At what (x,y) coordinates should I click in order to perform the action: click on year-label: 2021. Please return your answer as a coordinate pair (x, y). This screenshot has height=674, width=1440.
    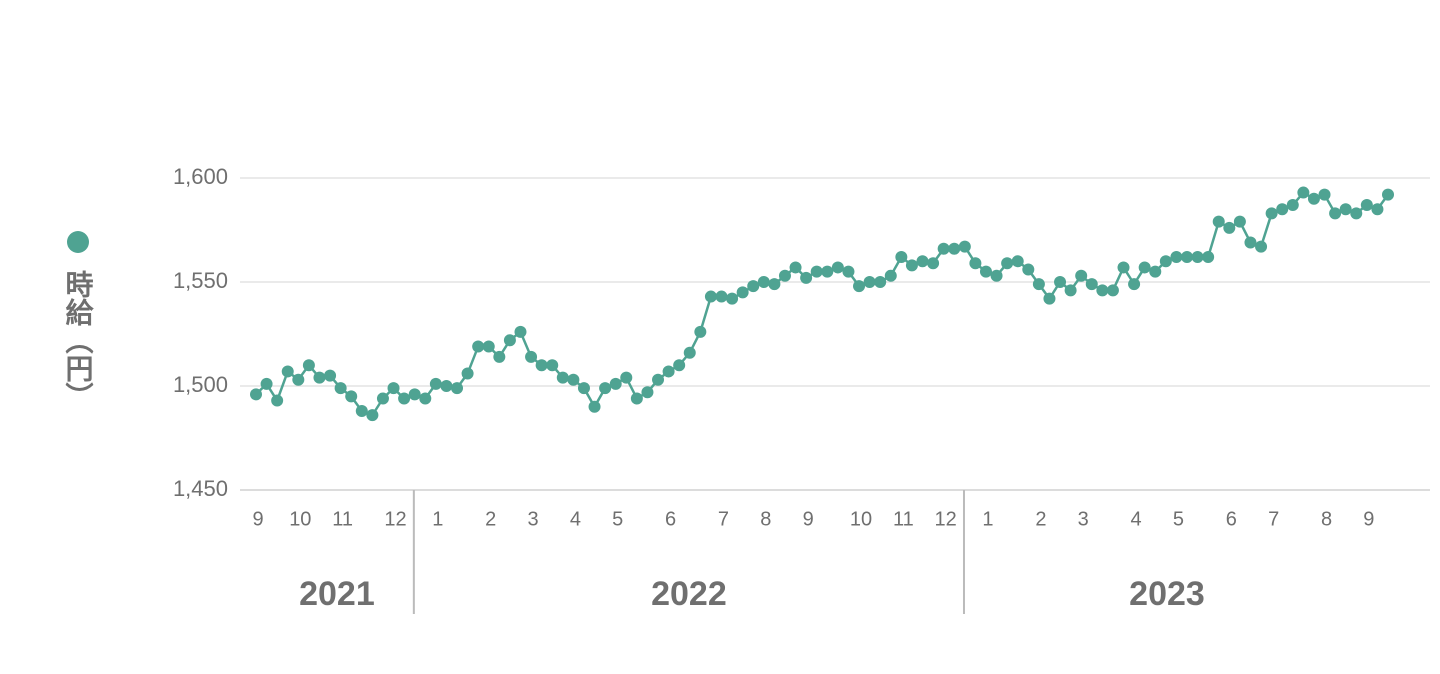
    Looking at the image, I should click on (337, 594).